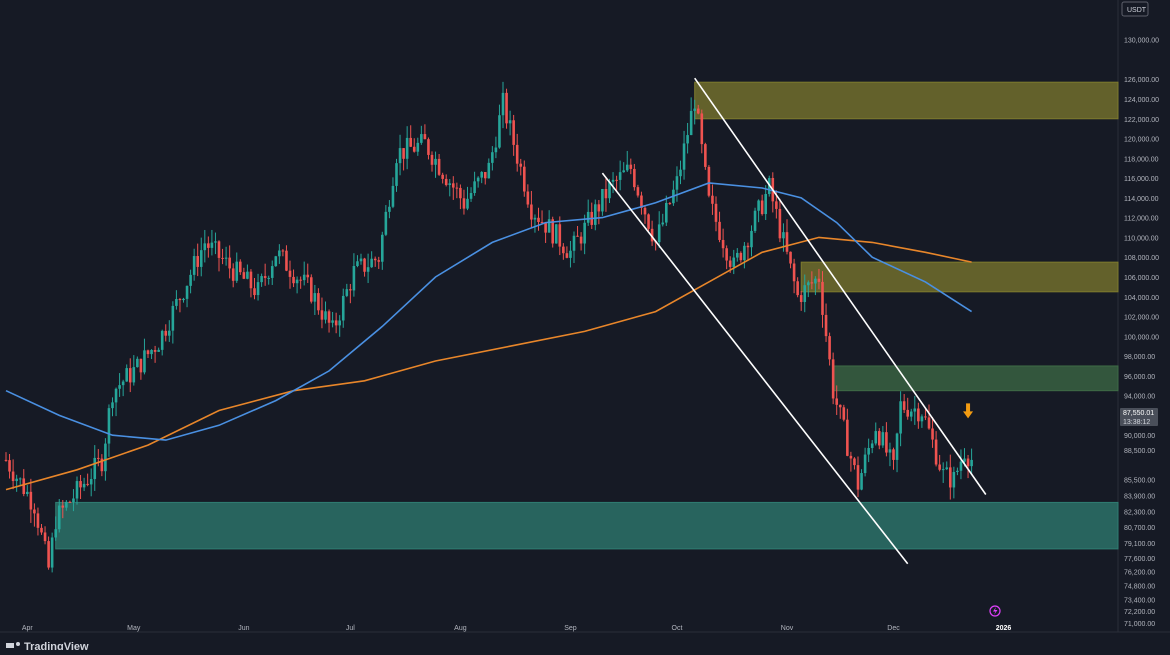  Describe the element at coordinates (1135, 9) in the screenshot. I see `currency-box` at that location.